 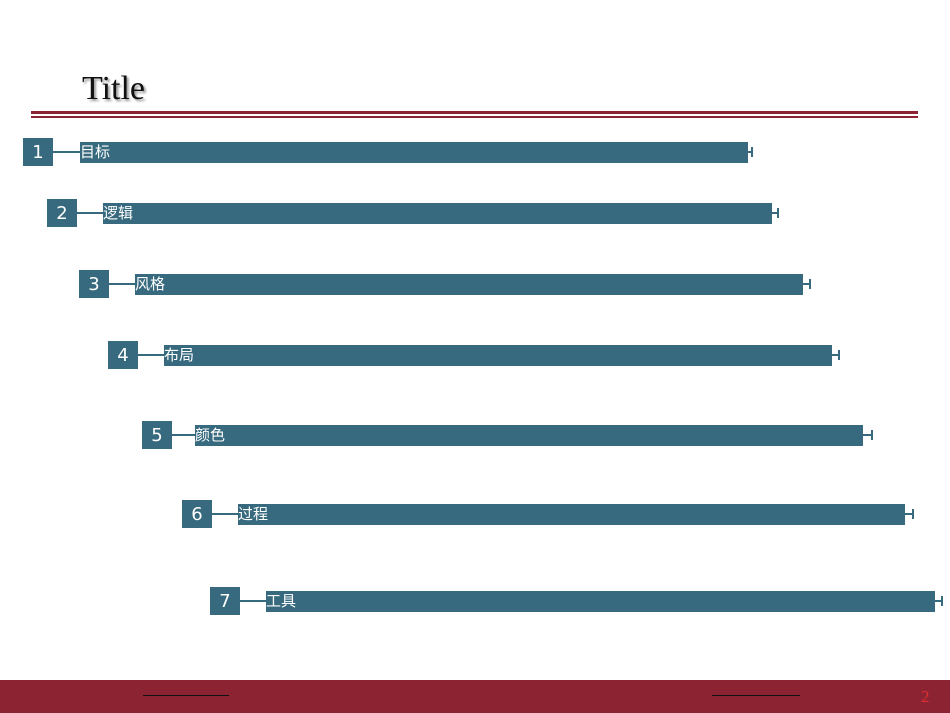 I want to click on item-bar: 过程, so click(x=571, y=514).